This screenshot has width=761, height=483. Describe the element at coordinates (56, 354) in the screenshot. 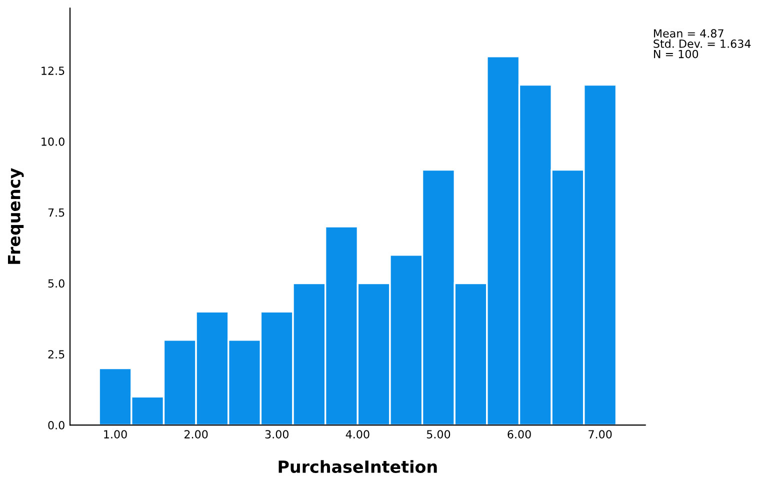

I see `y-tick-label: 2.5` at that location.